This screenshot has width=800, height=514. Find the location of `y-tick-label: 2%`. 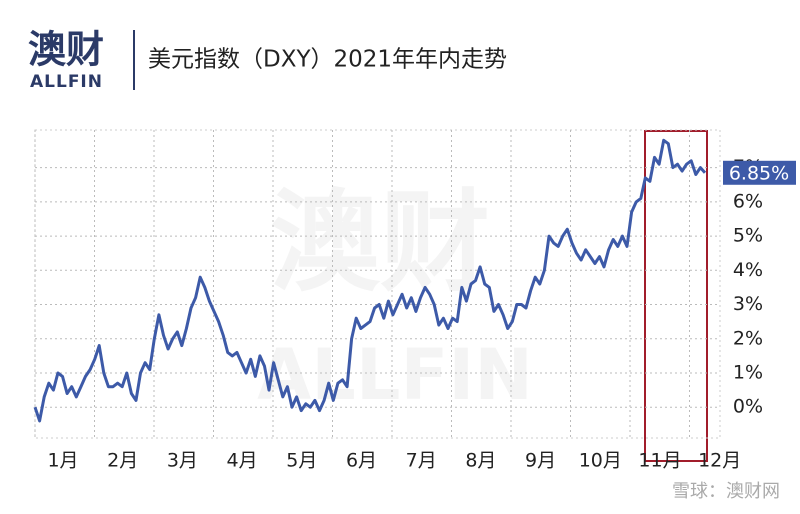

y-tick-label: 2% is located at coordinates (748, 338).